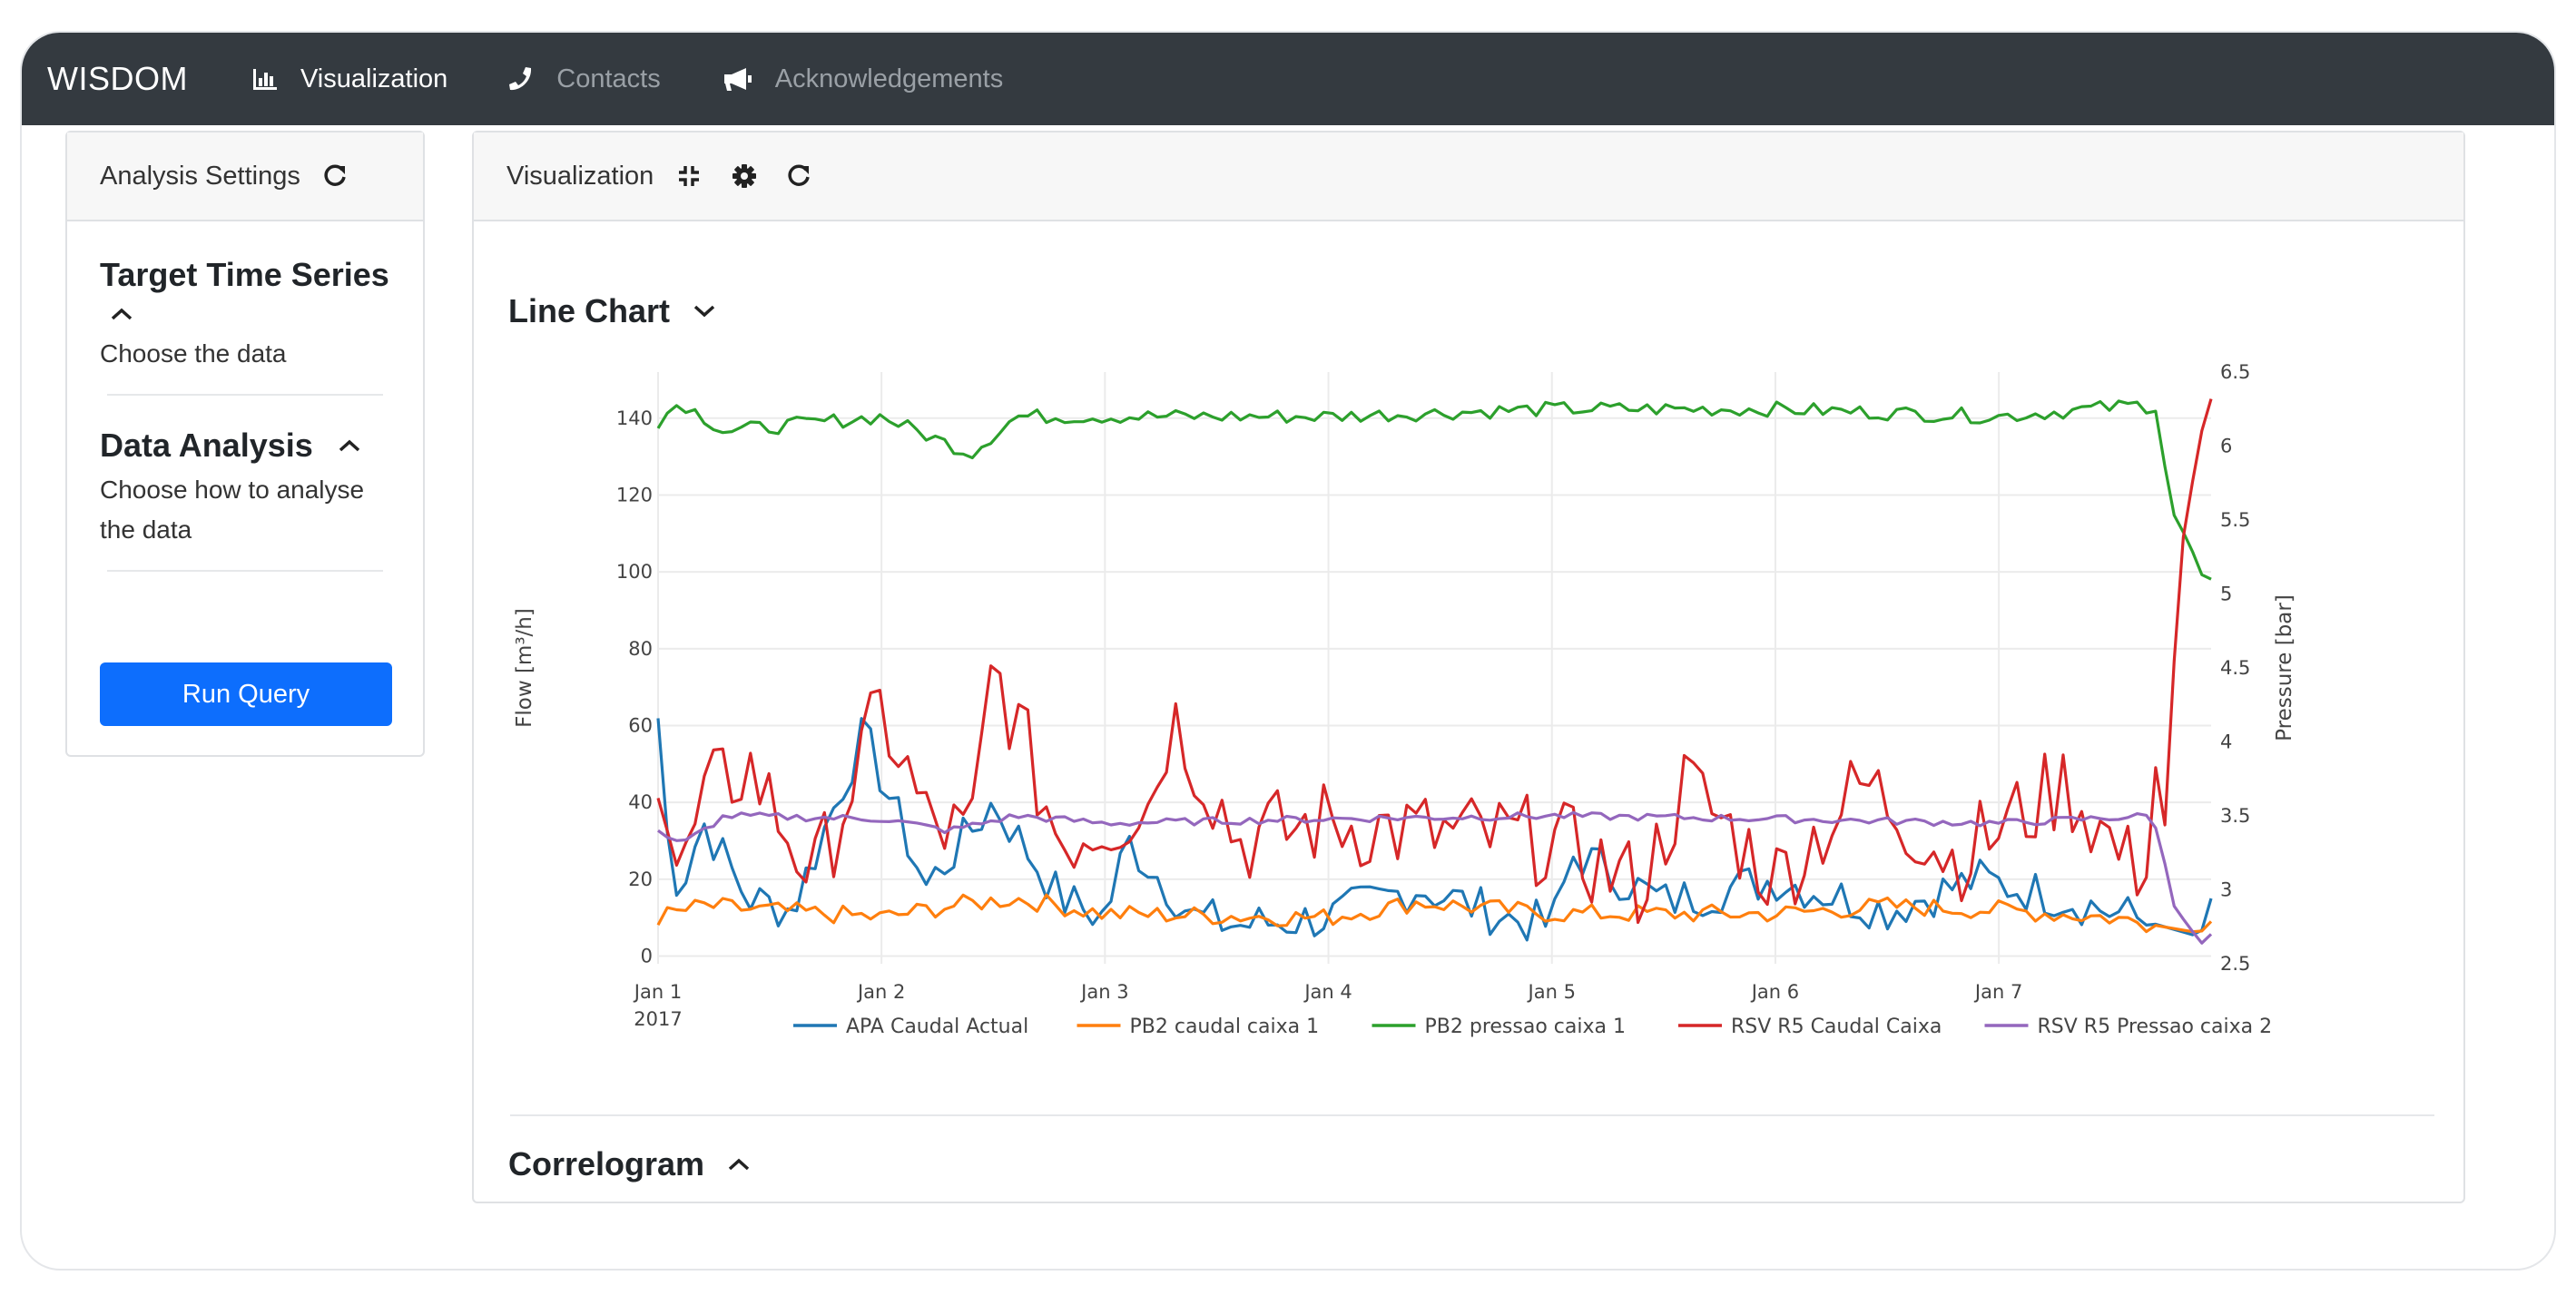  Describe the element at coordinates (634, 418) in the screenshot. I see `y-left-tick-label: 140` at that location.